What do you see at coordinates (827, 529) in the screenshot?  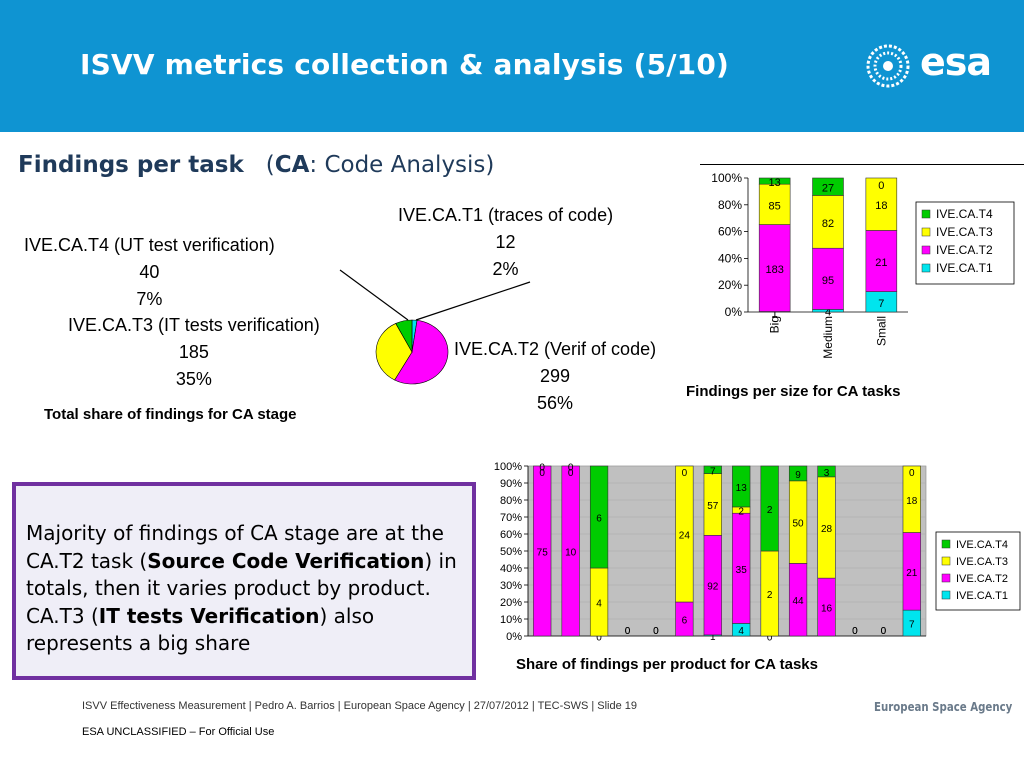 I see `bar-value-label: 28` at bounding box center [827, 529].